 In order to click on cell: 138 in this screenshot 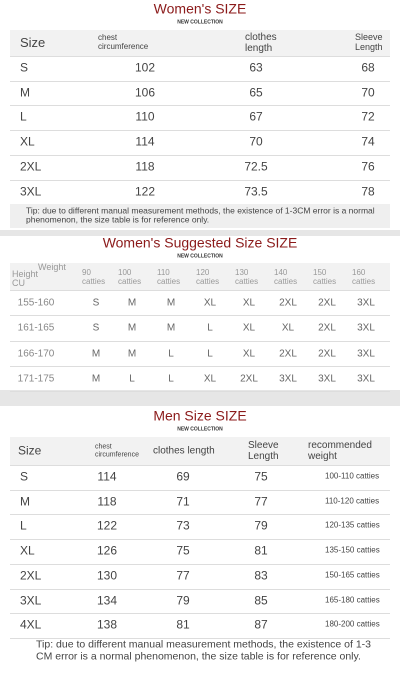, I will do `click(107, 624)`.